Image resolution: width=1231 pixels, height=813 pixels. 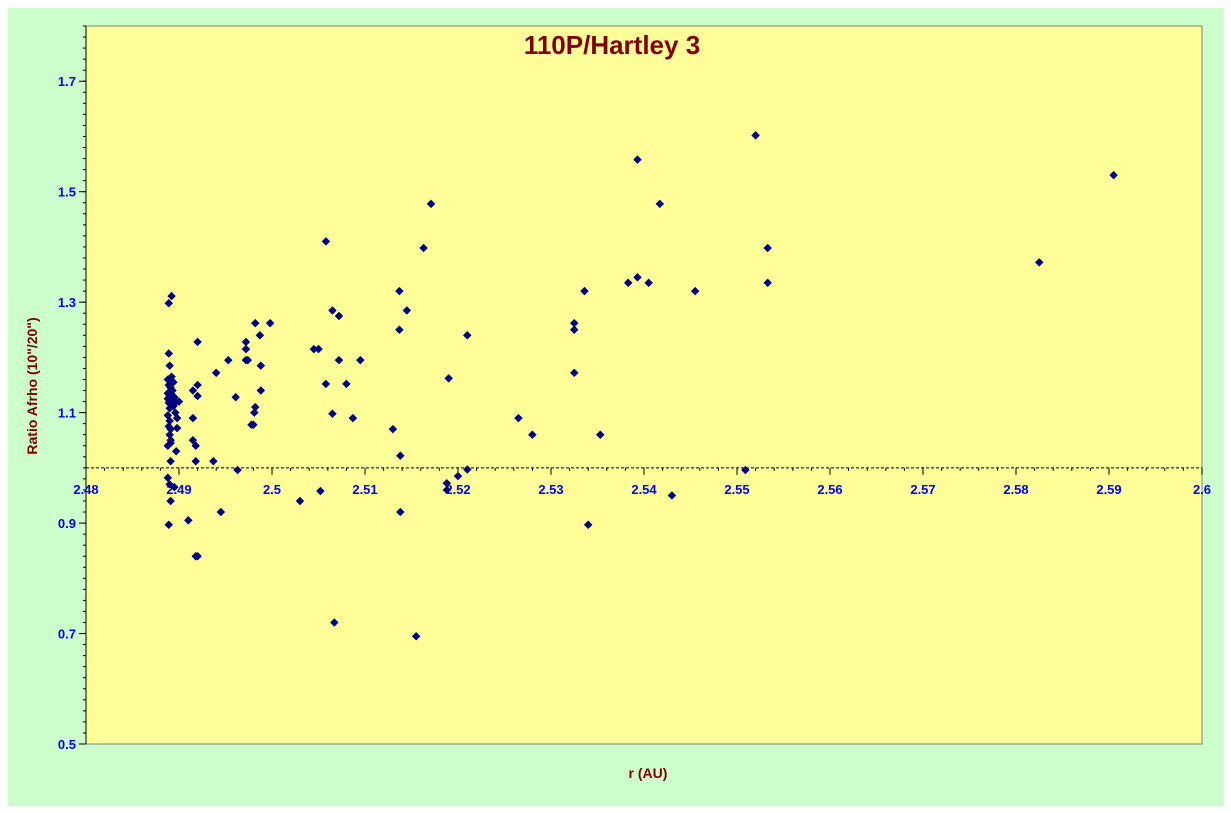 What do you see at coordinates (1108, 489) in the screenshot?
I see `x-tick-label: 2.59` at bounding box center [1108, 489].